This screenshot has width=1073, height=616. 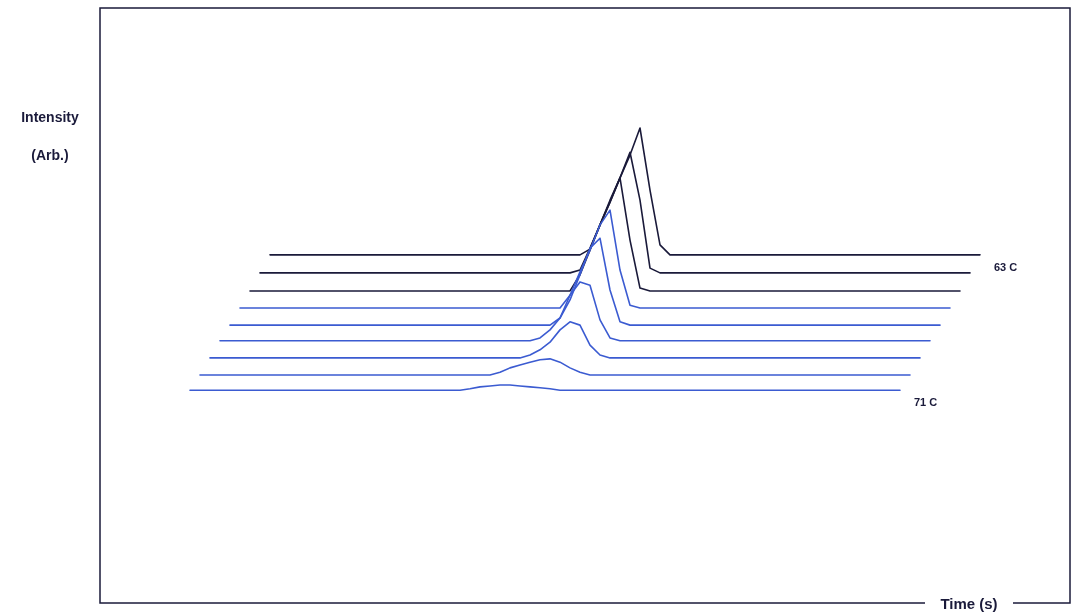 I want to click on x-axis-title: Time (s), so click(x=969, y=603).